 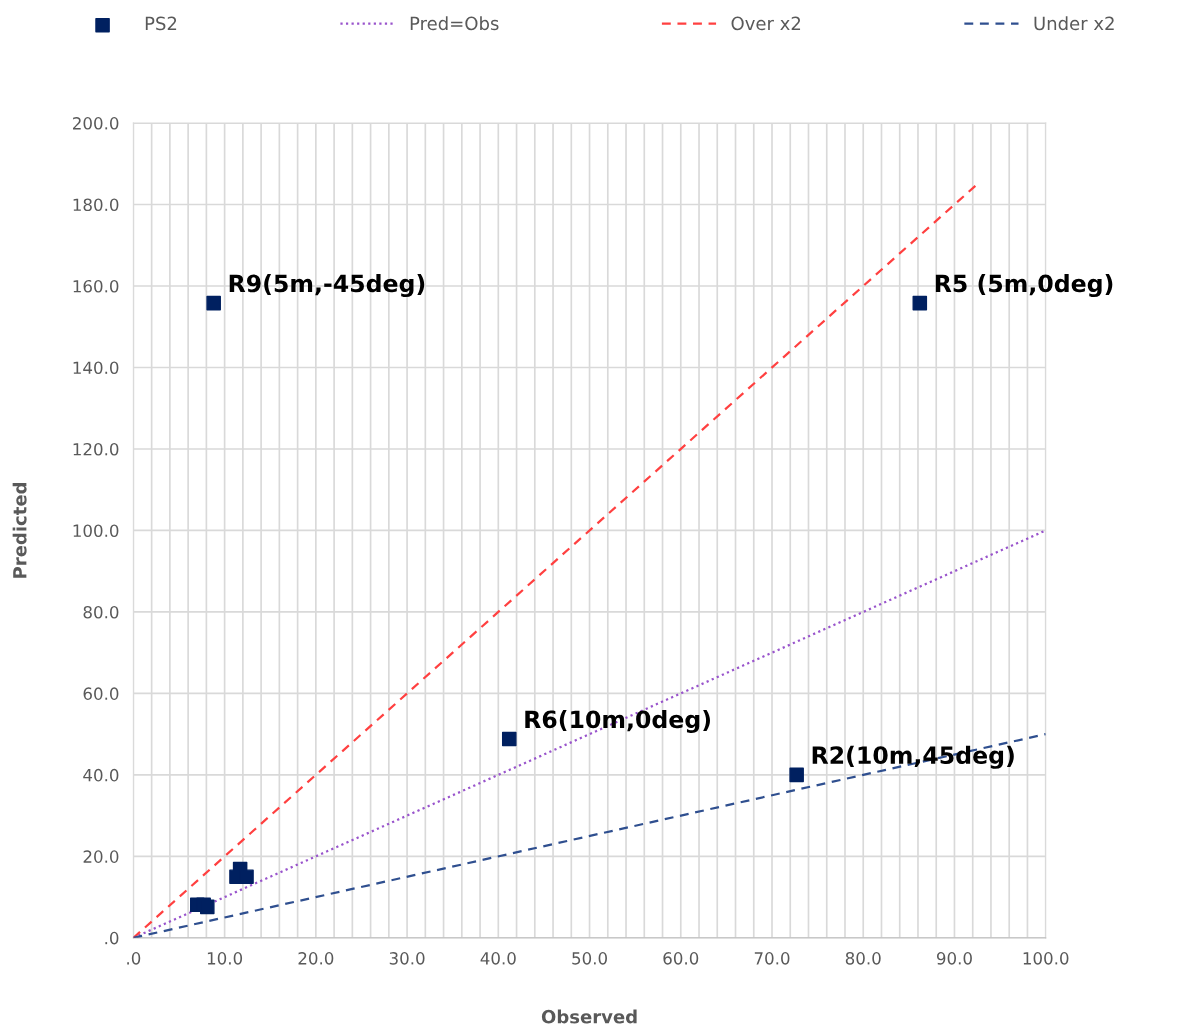 What do you see at coordinates (954, 958) in the screenshot?
I see `x-tick-label: 90.0` at bounding box center [954, 958].